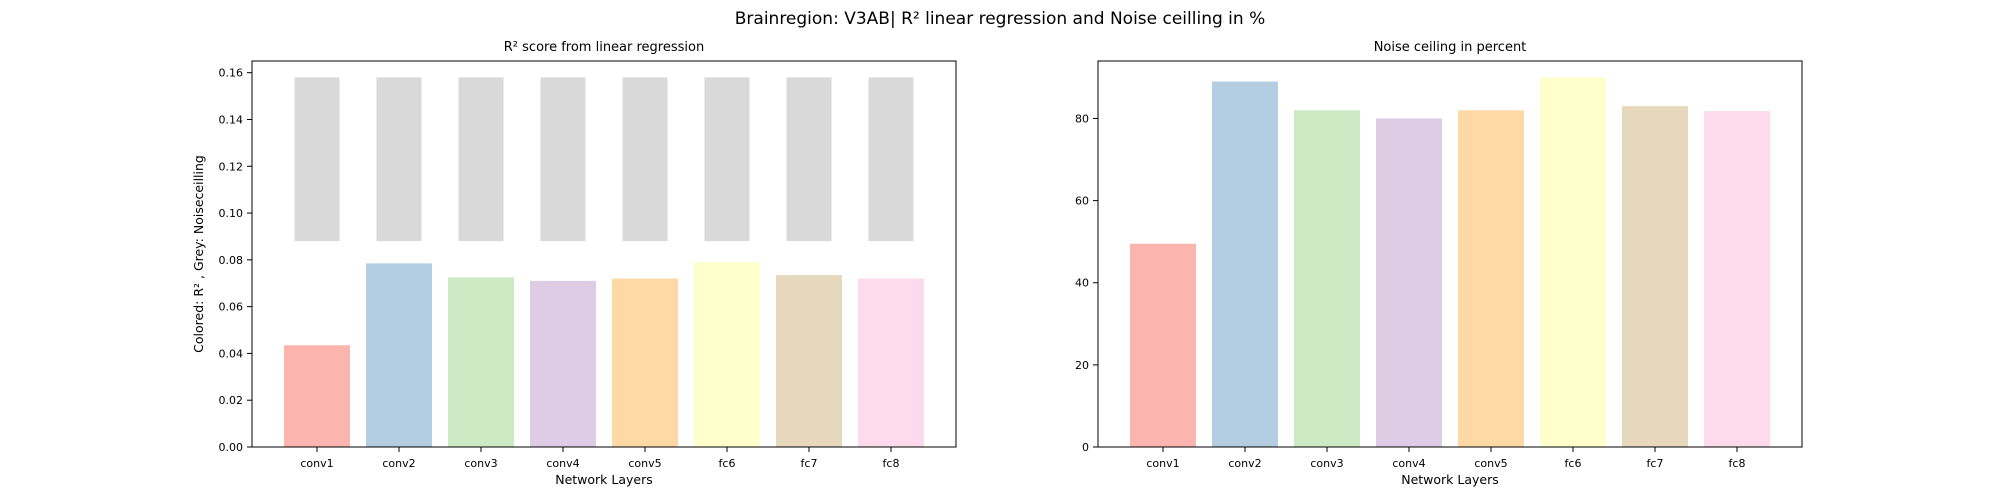 The height and width of the screenshot is (500, 2000). Describe the element at coordinates (563, 363) in the screenshot. I see `r2-chart-bar-conv4` at that location.